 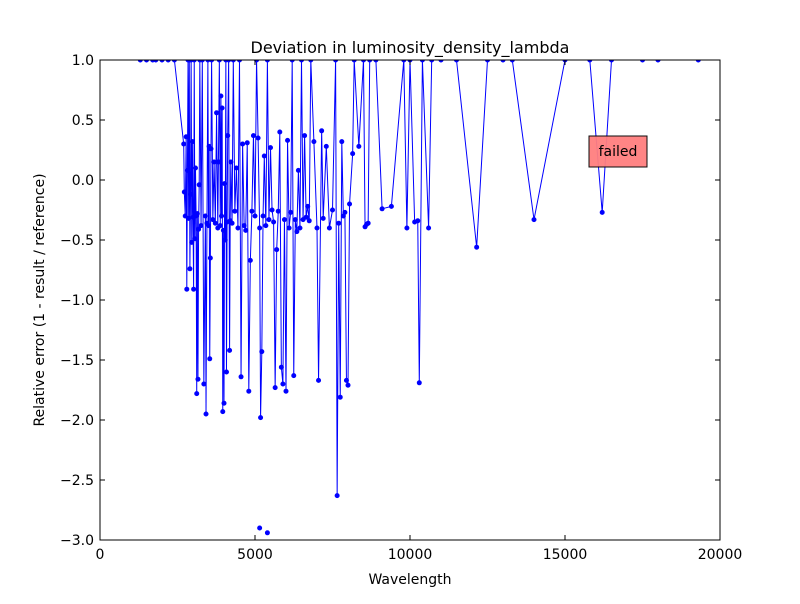 I want to click on annotation-layer: failed, so click(x=618, y=151).